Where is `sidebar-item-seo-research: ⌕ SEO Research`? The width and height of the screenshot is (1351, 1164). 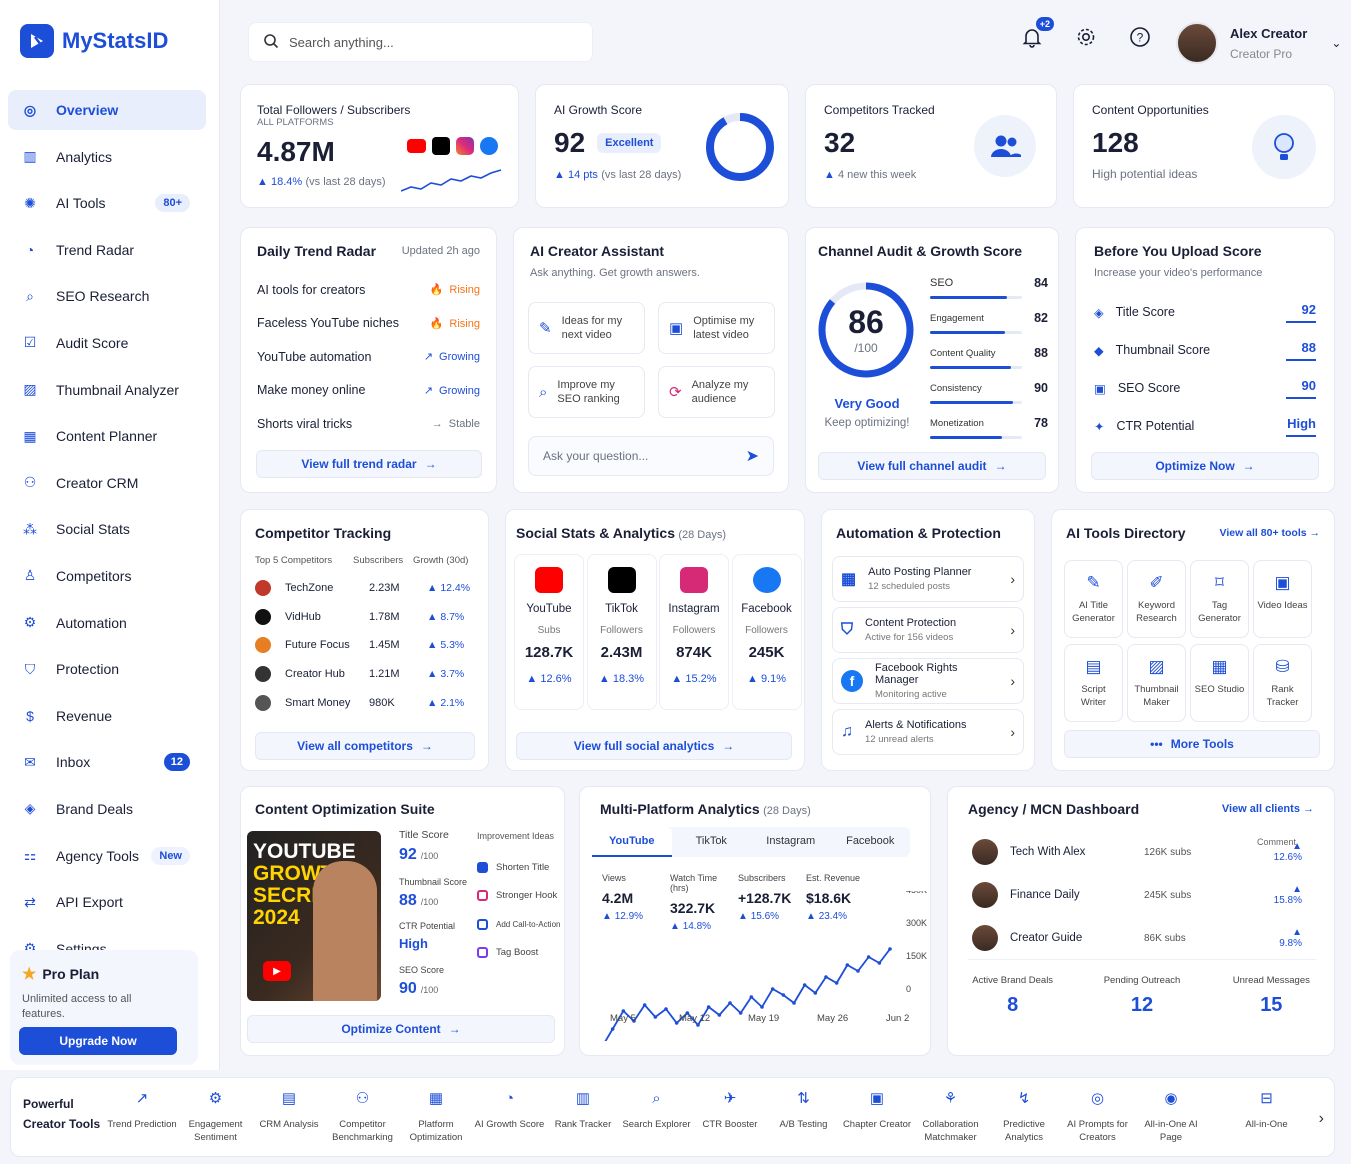 sidebar-item-seo-research: ⌕ SEO Research is located at coordinates (107, 296).